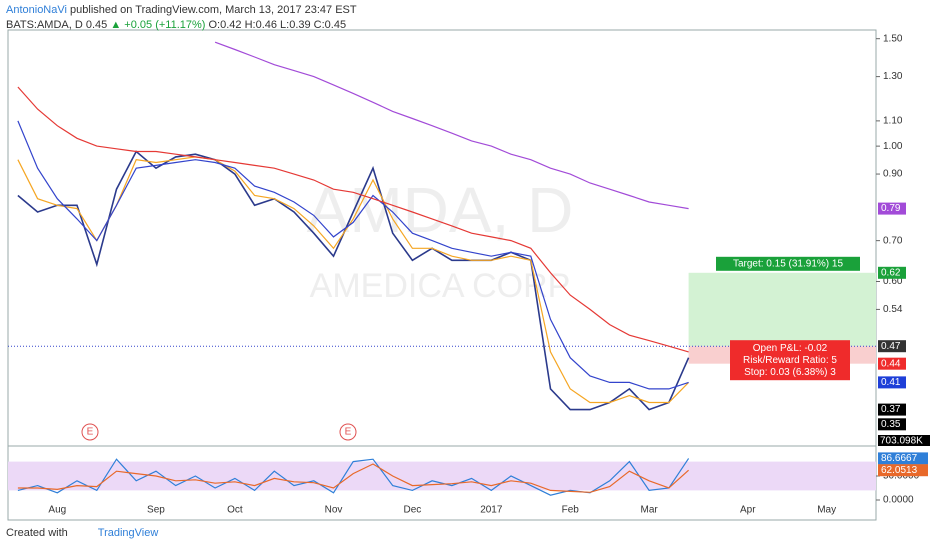 This screenshot has height=550, width=932. What do you see at coordinates (748, 510) in the screenshot?
I see `x-tick-label: Apr` at bounding box center [748, 510].